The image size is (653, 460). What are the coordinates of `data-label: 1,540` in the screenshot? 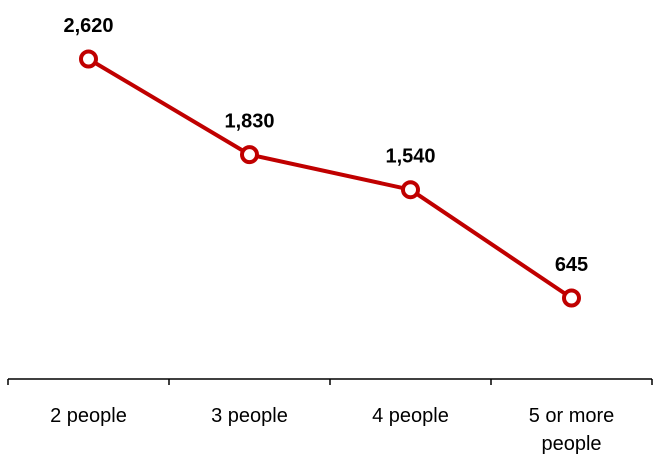 It's located at (410, 157).